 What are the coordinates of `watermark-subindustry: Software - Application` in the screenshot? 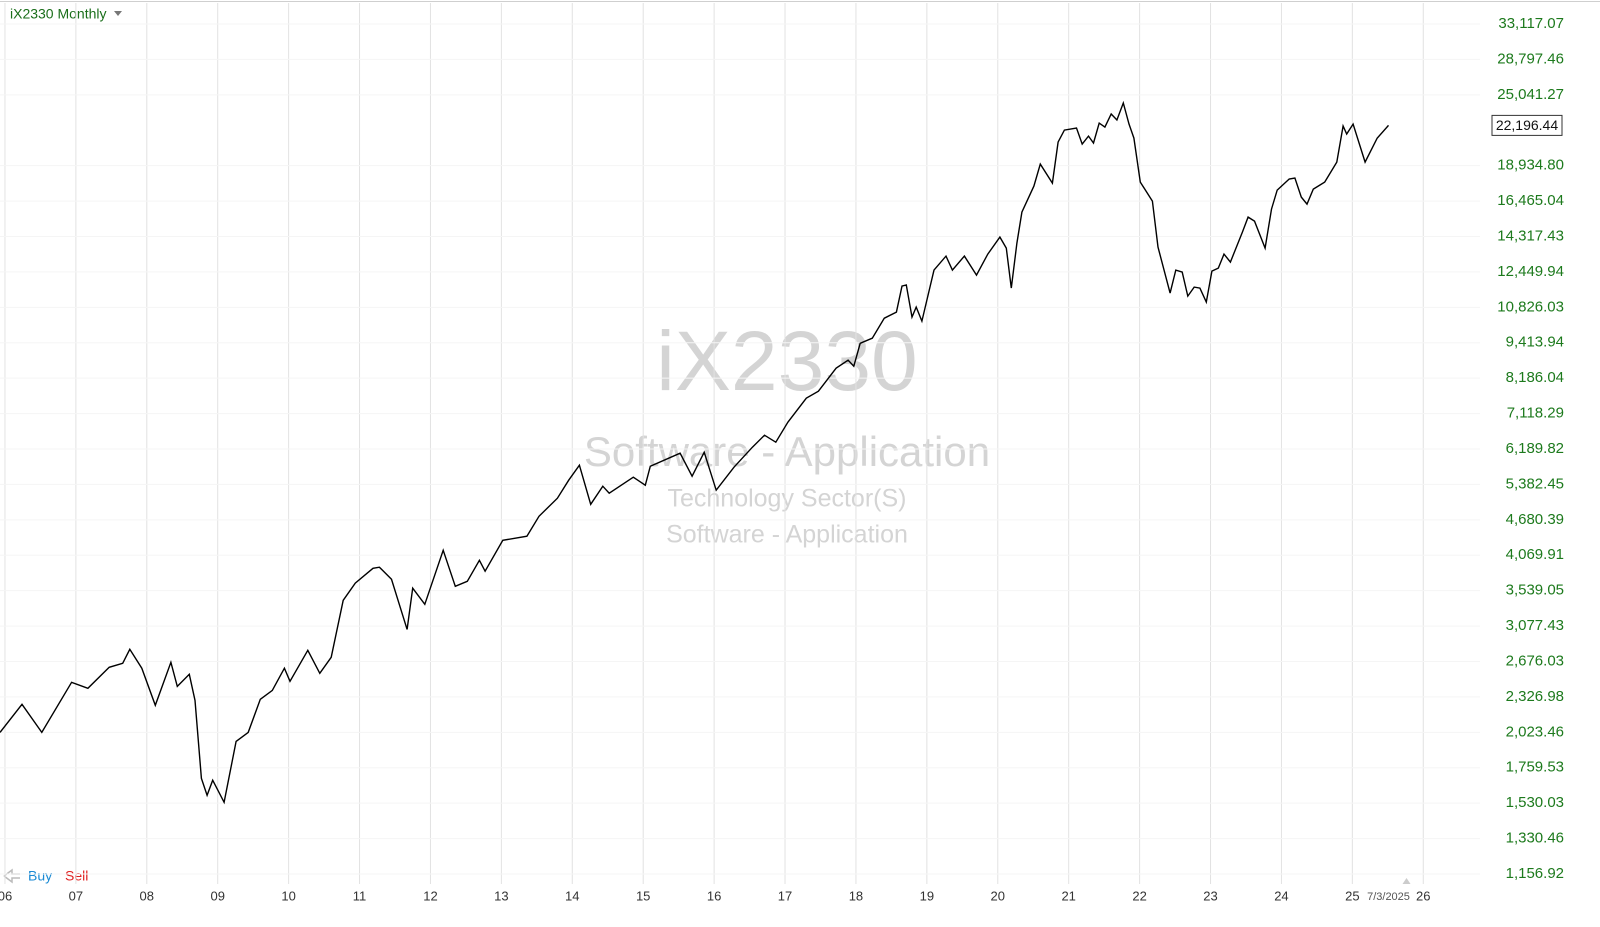 It's located at (787, 535).